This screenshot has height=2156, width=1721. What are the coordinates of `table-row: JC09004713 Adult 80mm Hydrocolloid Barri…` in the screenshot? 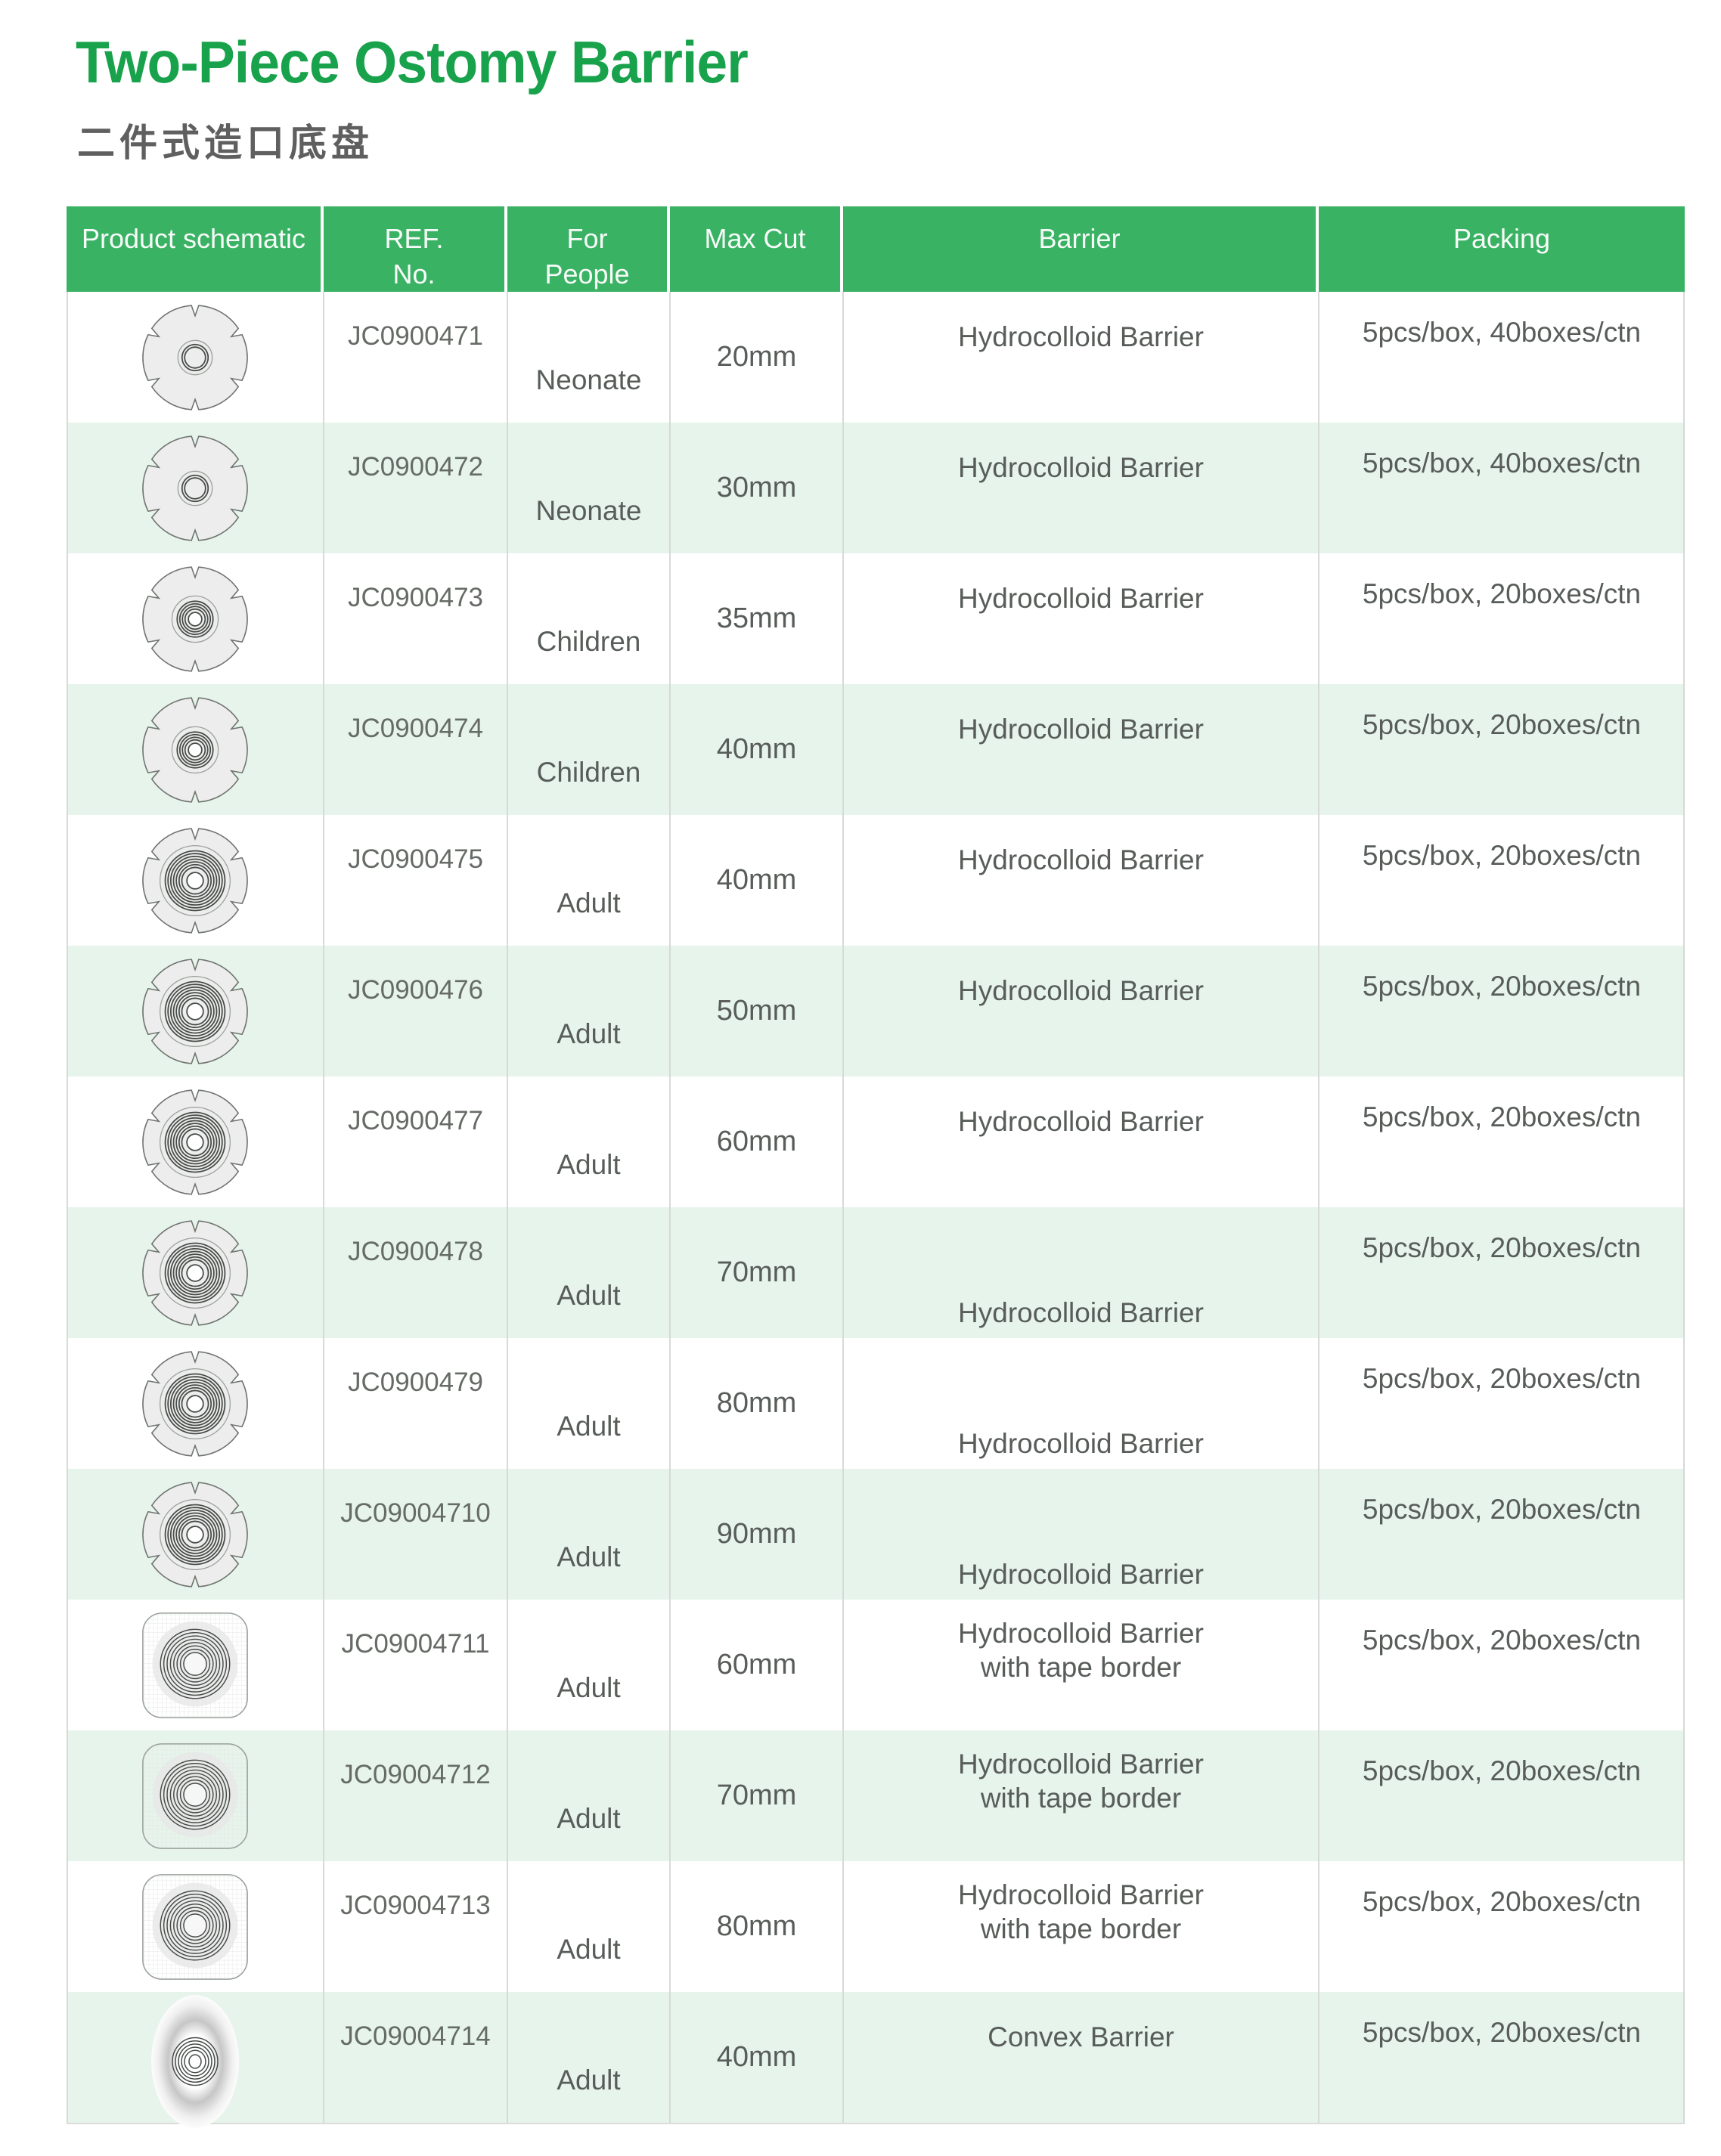 It's located at (876, 1927).